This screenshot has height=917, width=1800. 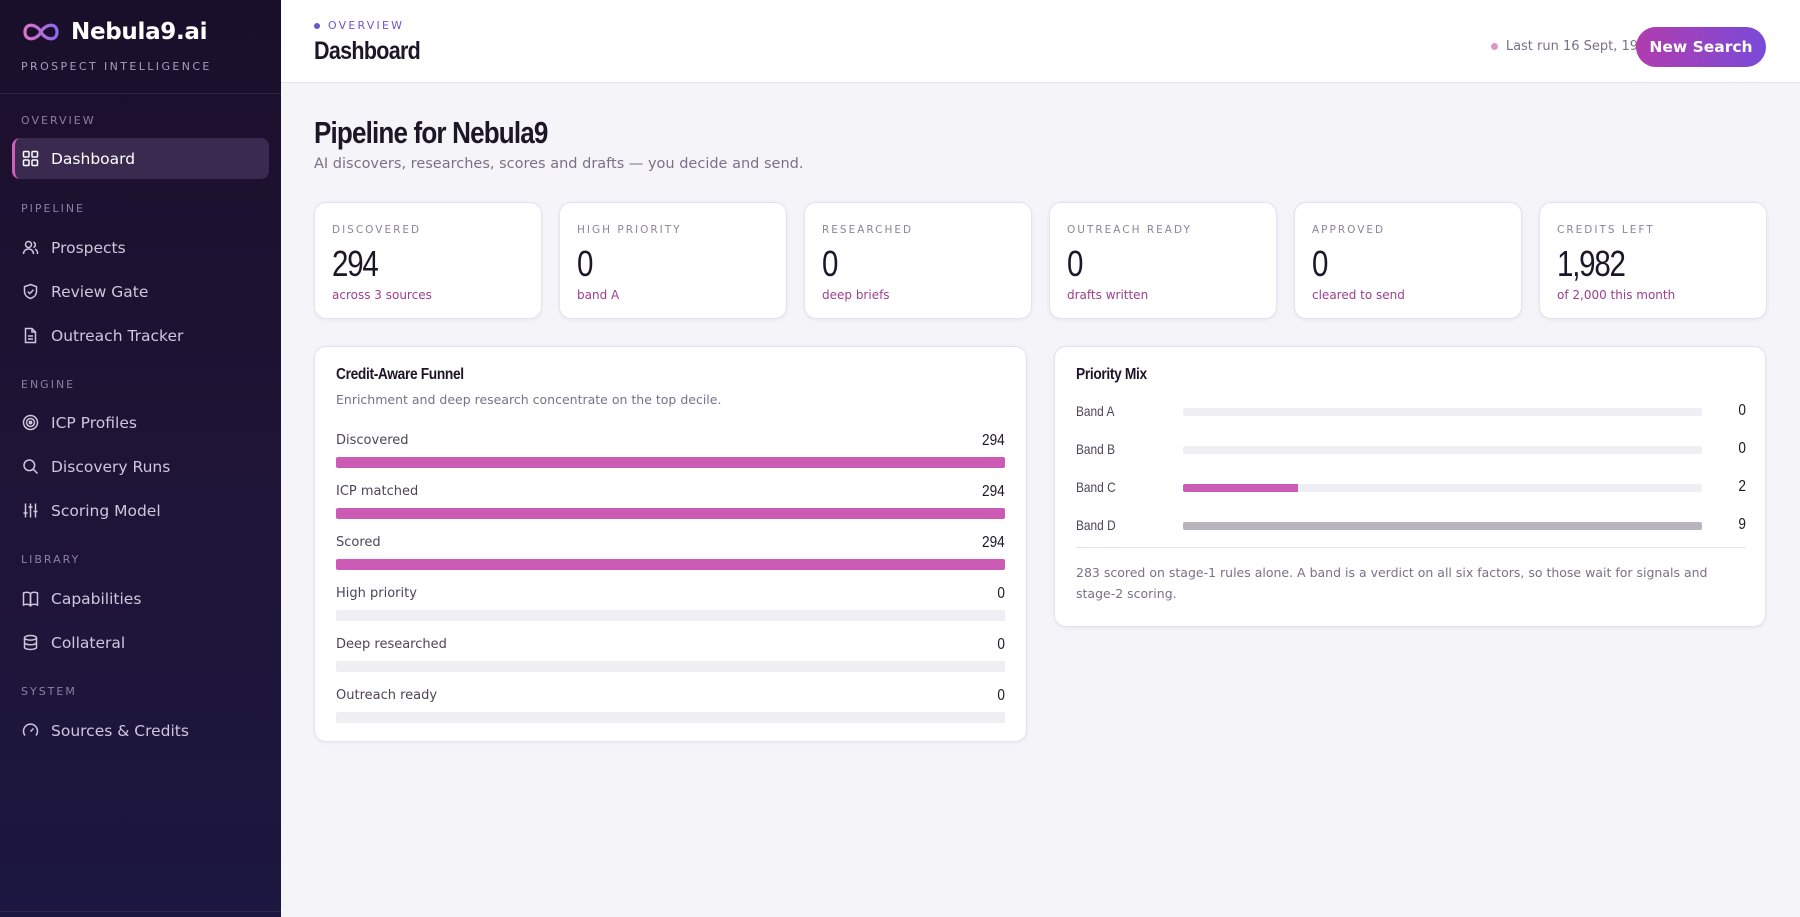 I want to click on band-label: Band C, so click(x=1096, y=487).